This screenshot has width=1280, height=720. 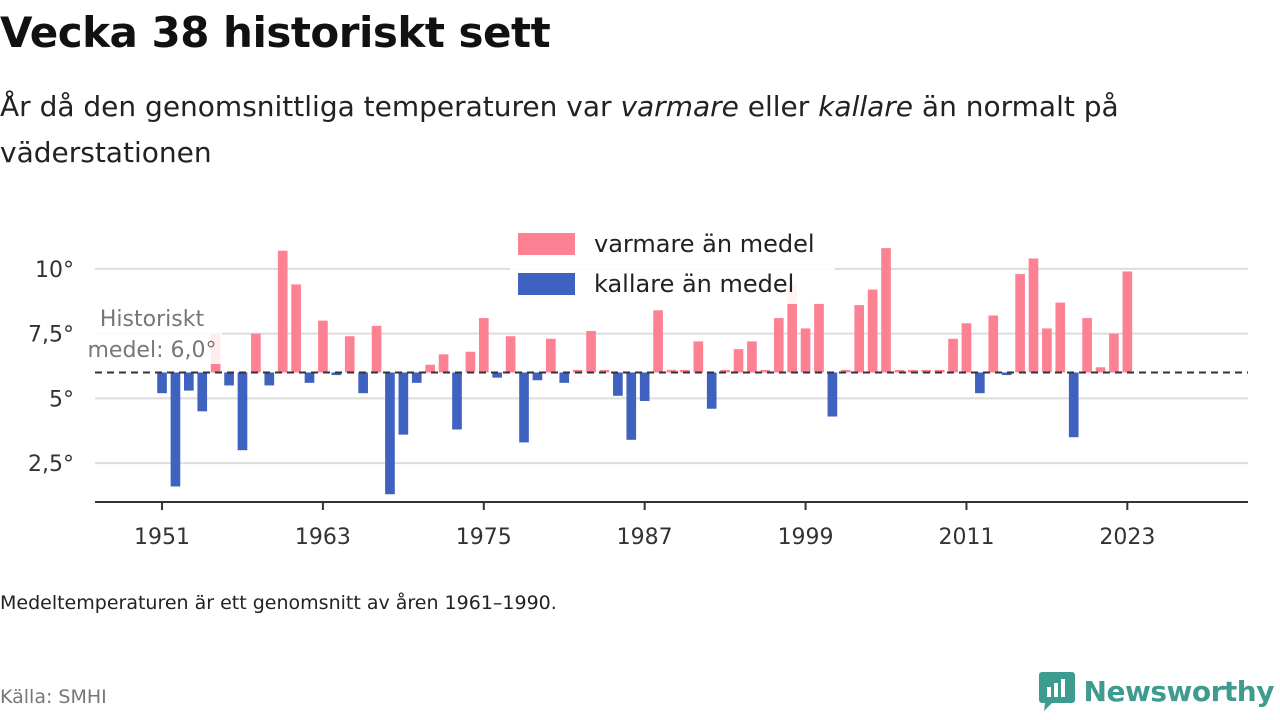 What do you see at coordinates (152, 350) in the screenshot?
I see `baseline-label: medel: 6,0°` at bounding box center [152, 350].